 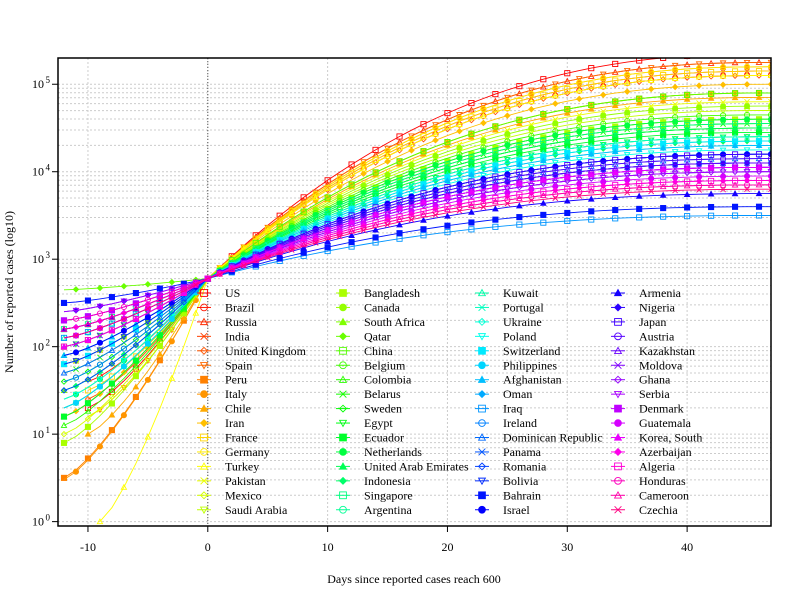 What do you see at coordinates (370, 438) in the screenshot?
I see `legend-item: Ecuador` at bounding box center [370, 438].